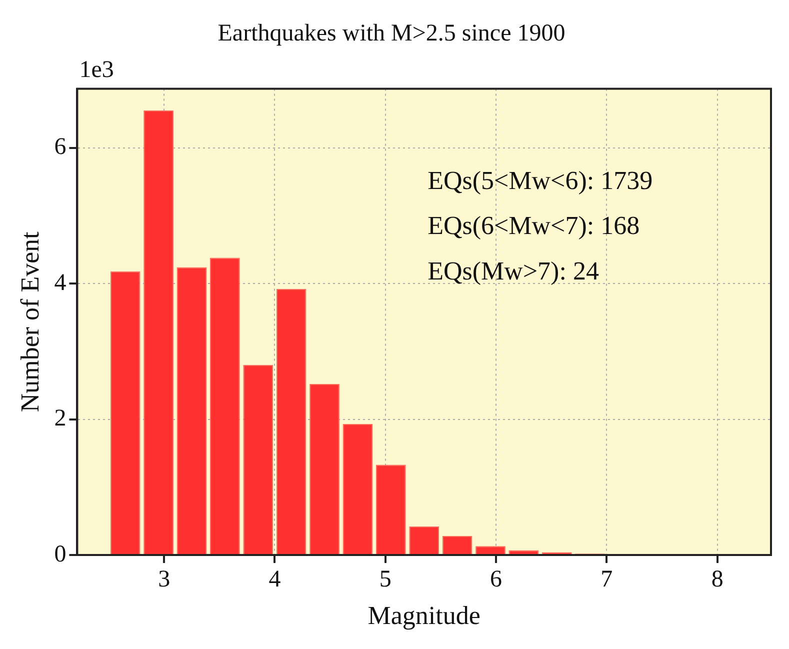 Image resolution: width=789 pixels, height=649 pixels. What do you see at coordinates (534, 225) in the screenshot?
I see `annotation: EQs(6<Mw<7): 168` at bounding box center [534, 225].